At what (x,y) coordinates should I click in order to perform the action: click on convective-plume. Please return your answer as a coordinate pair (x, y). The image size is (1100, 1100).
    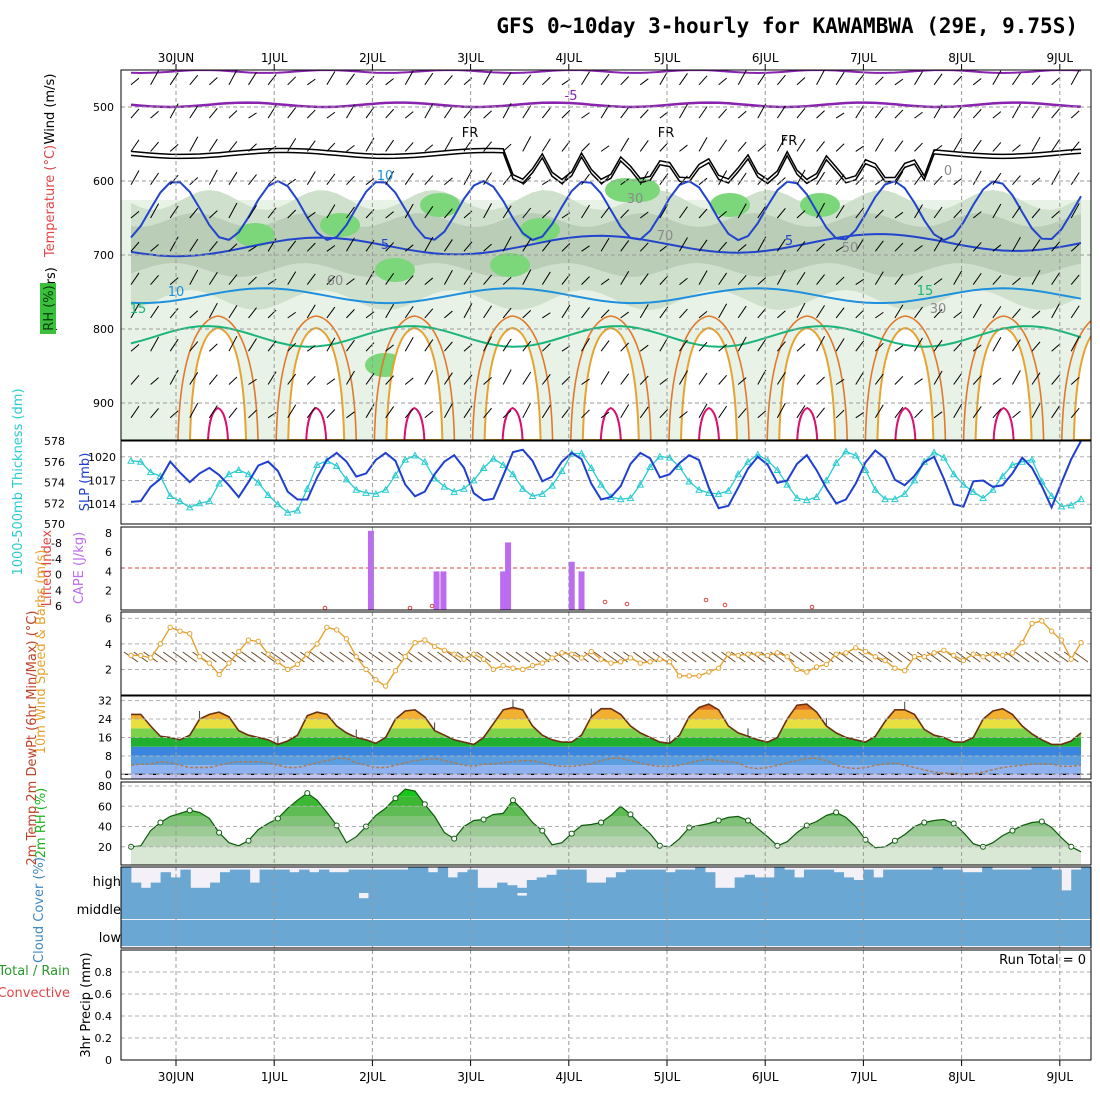
    Looking at the image, I should click on (610, 383).